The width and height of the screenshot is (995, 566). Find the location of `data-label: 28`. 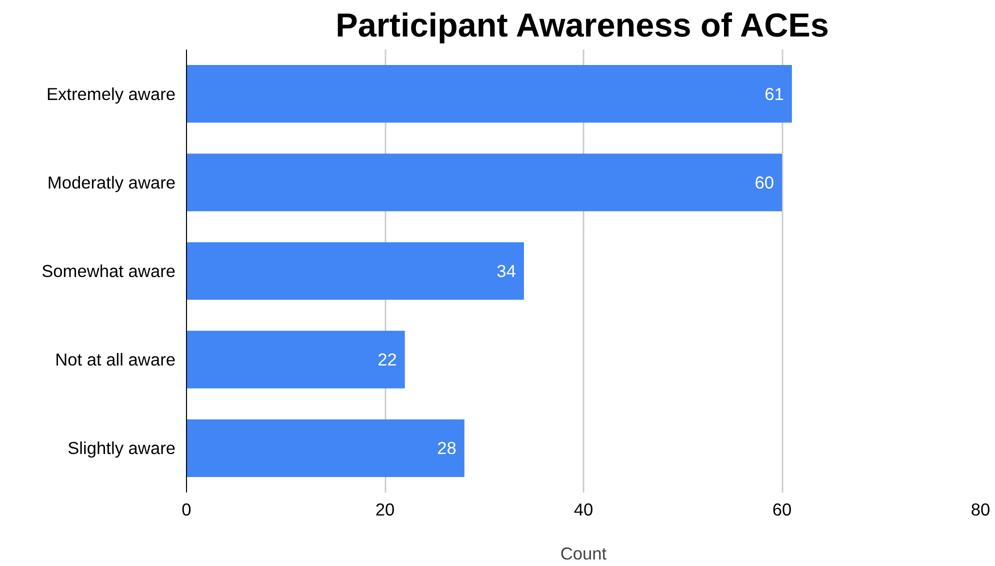

data-label: 28 is located at coordinates (446, 448).